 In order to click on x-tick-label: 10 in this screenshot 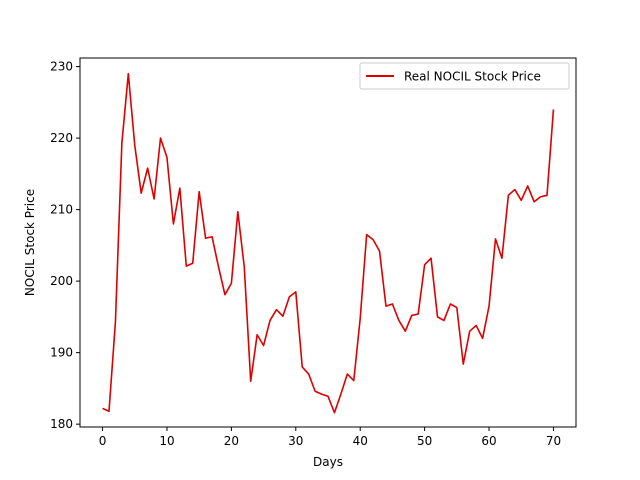, I will do `click(166, 441)`.